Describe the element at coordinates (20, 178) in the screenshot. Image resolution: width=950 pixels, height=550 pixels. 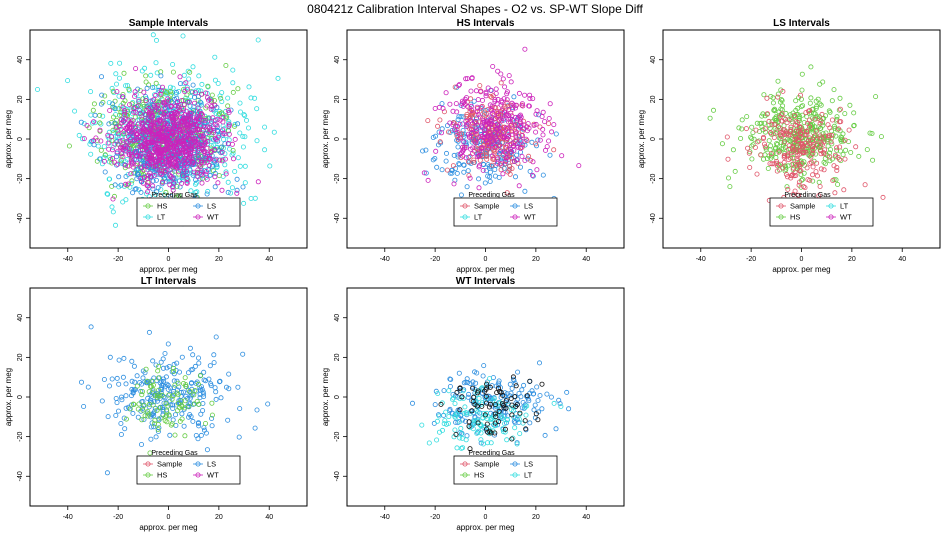
I see `y-tick-label: -20` at that location.